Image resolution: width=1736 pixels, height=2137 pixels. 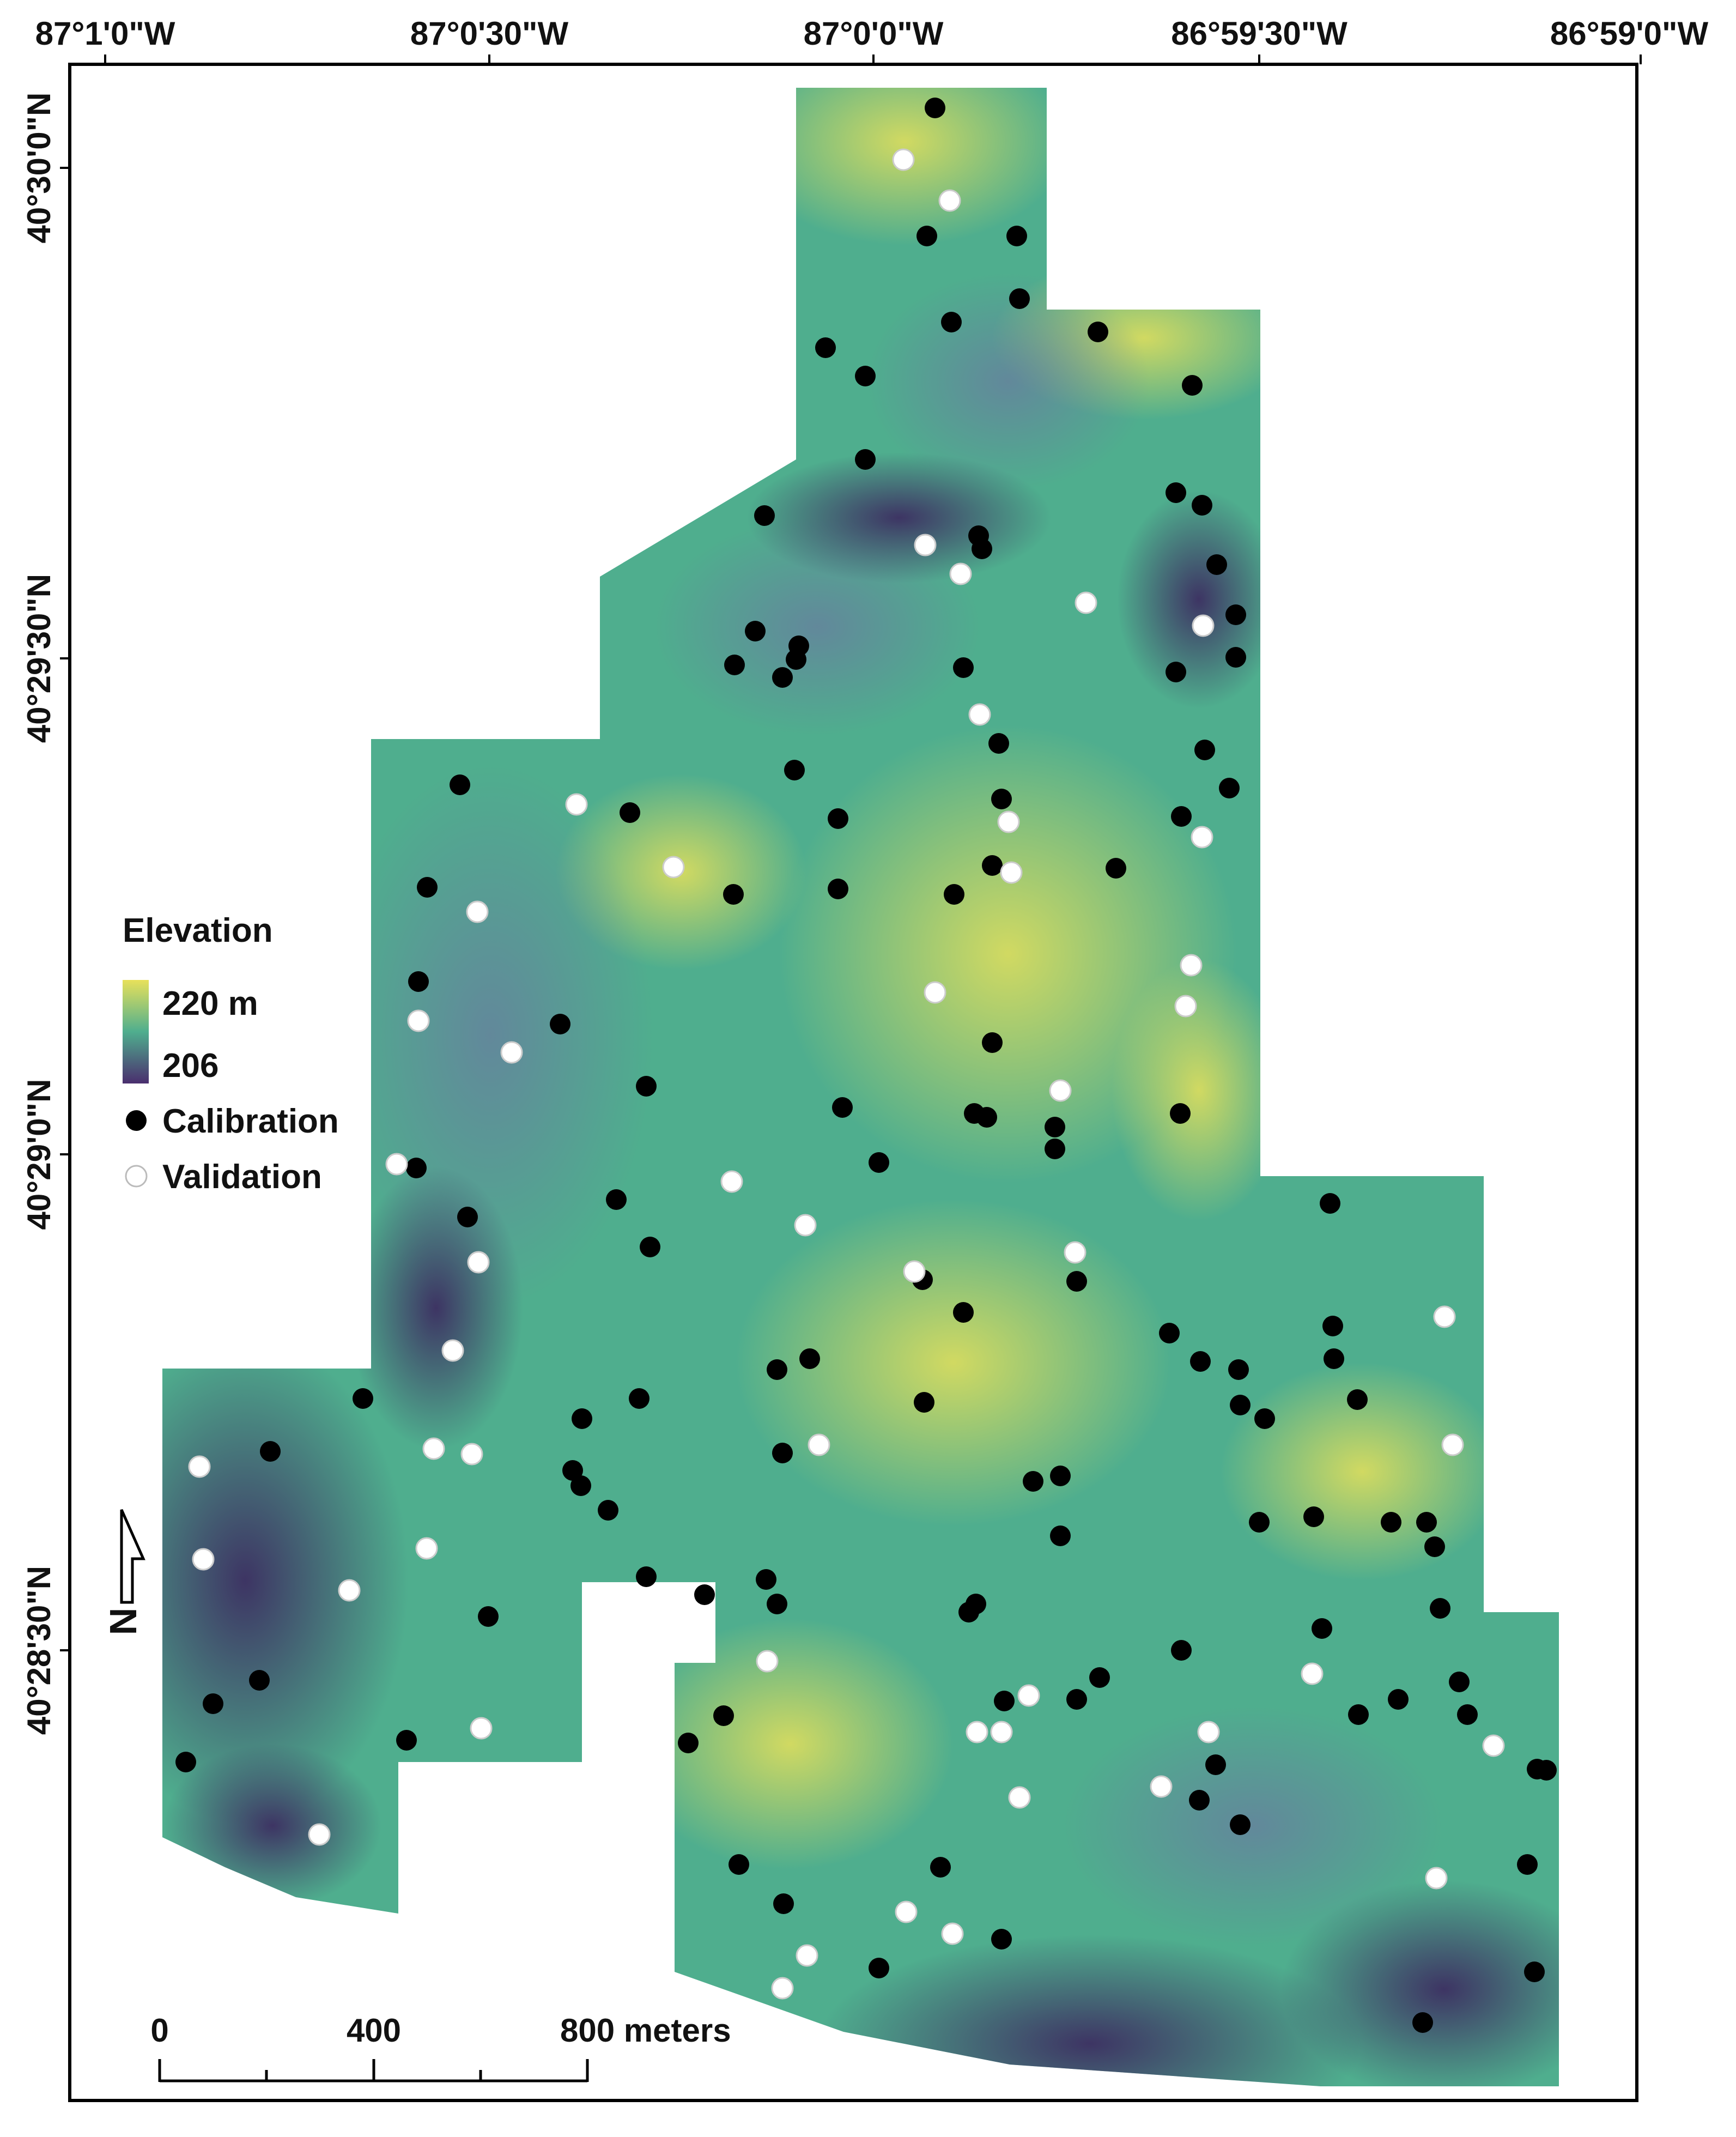 I want to click on legend-min-label: 206, so click(x=190, y=1066).